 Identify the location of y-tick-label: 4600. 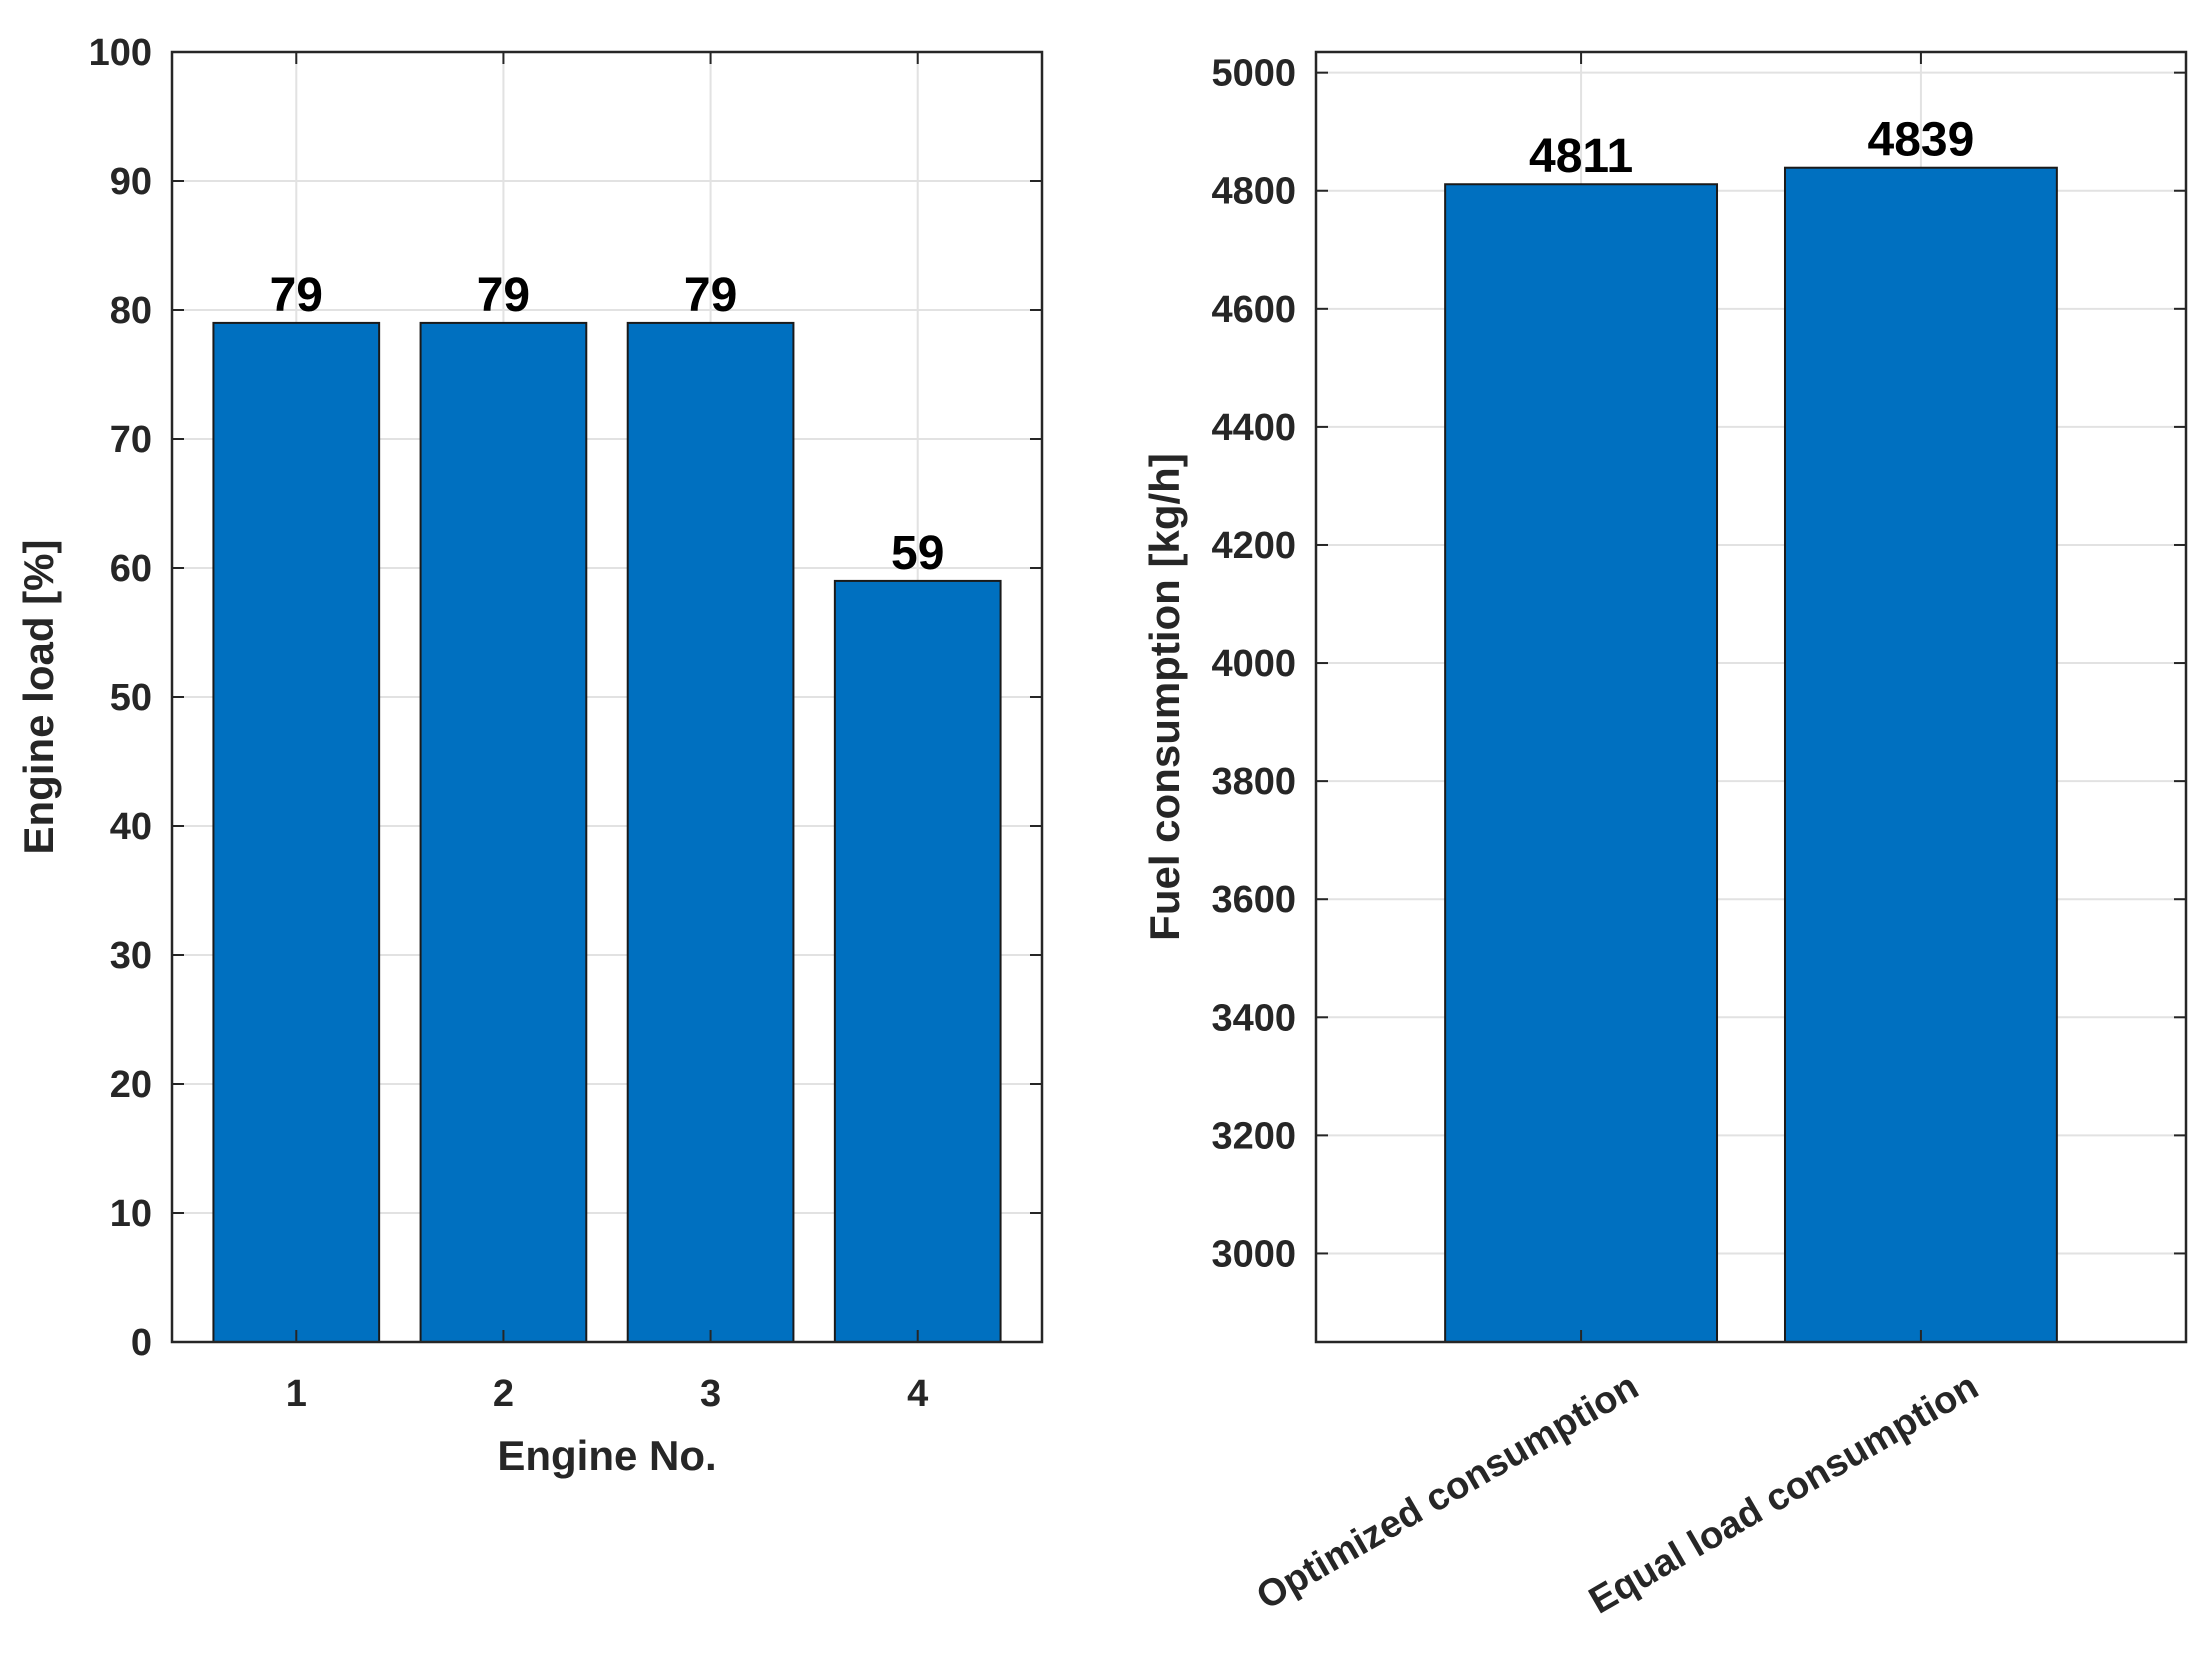
(1253, 310).